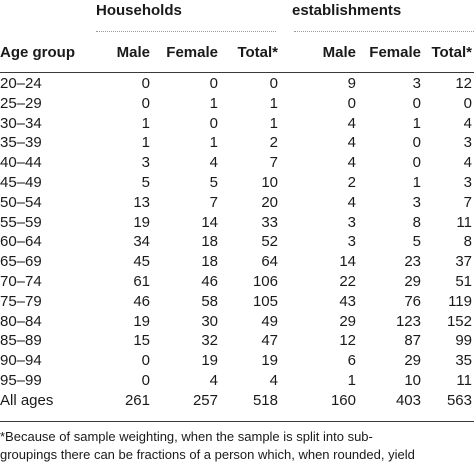 This screenshot has width=474, height=474. Describe the element at coordinates (343, 400) in the screenshot. I see `cell-establishments-male: 160` at that location.